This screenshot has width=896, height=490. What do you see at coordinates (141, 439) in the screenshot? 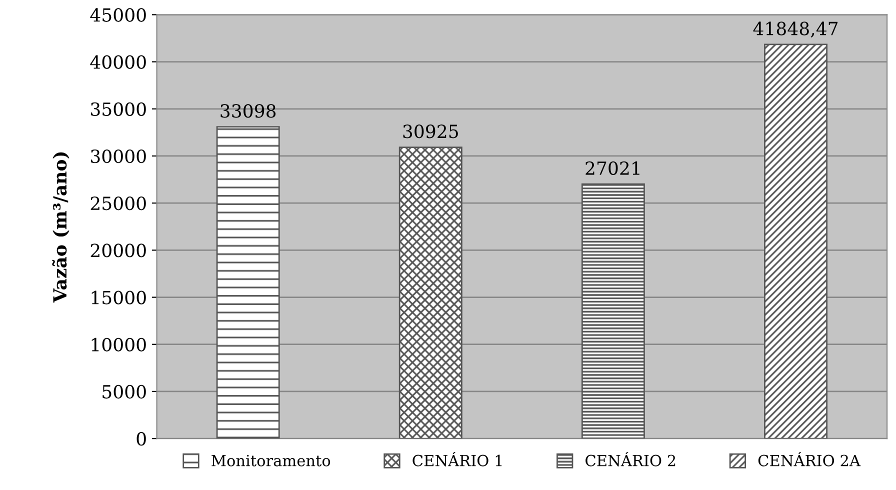
I see `y-tick-label: 0` at bounding box center [141, 439].